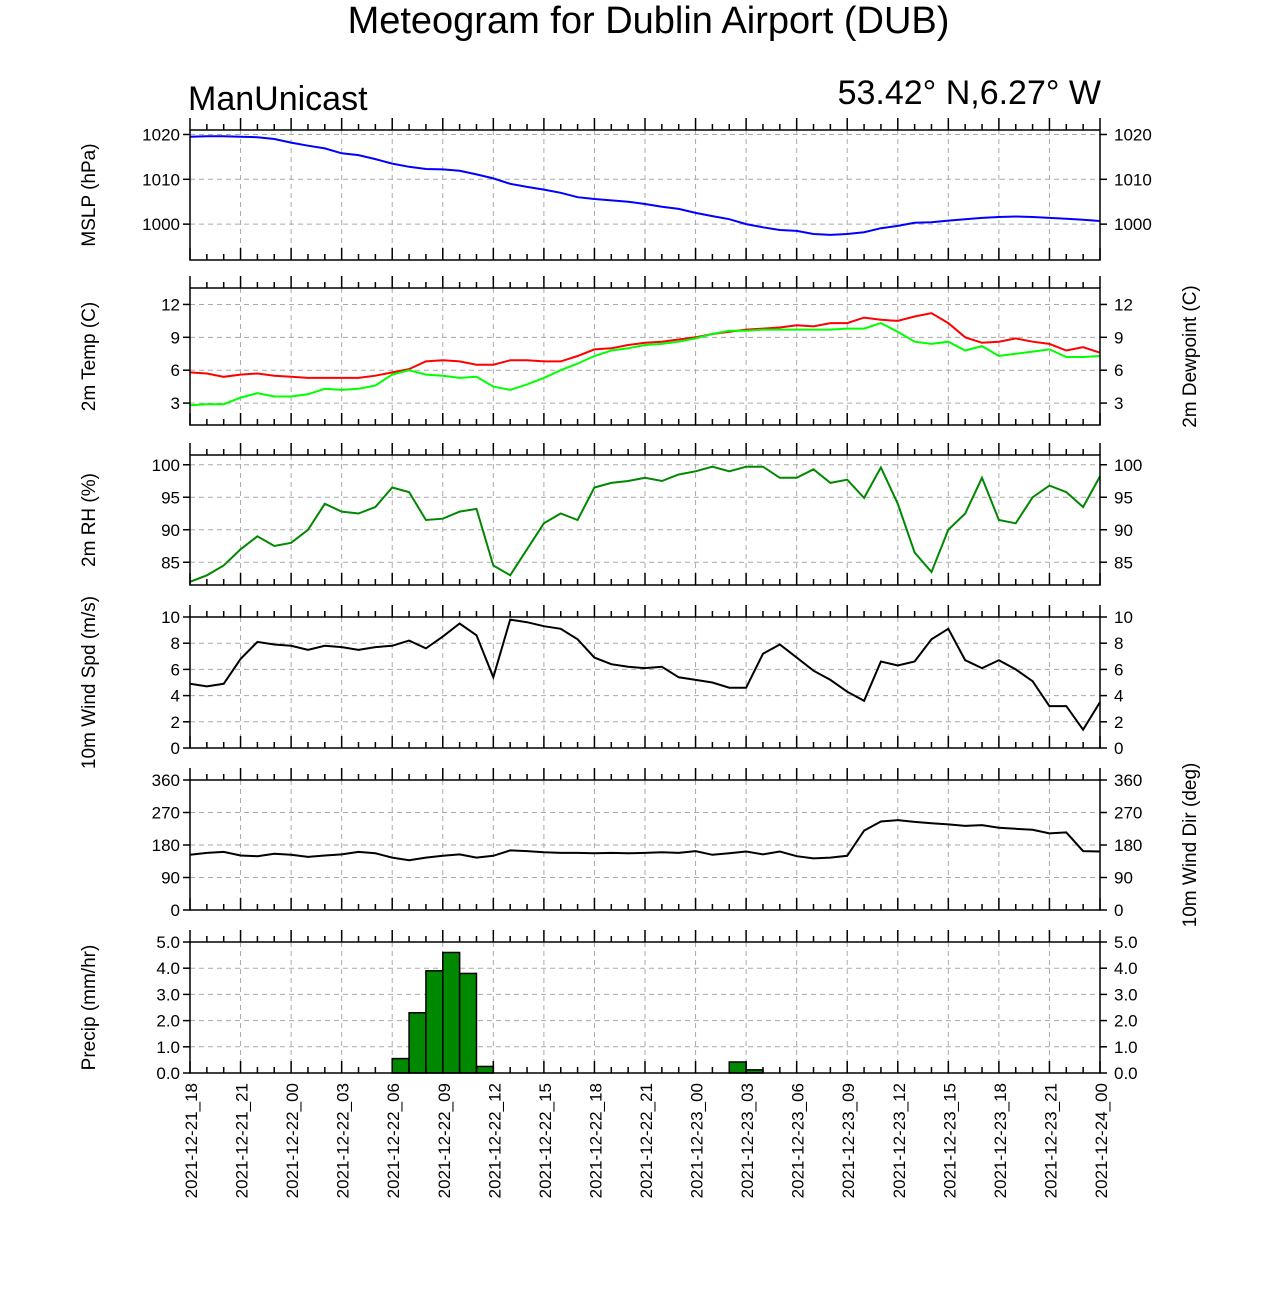 The height and width of the screenshot is (1301, 1275). Describe the element at coordinates (1128, 813) in the screenshot. I see `y-tick-label-right: 270` at that location.